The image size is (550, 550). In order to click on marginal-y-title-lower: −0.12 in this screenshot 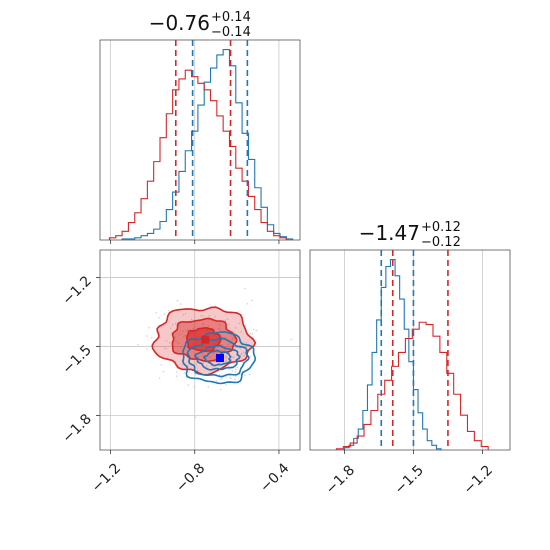, I will do `click(441, 242)`.